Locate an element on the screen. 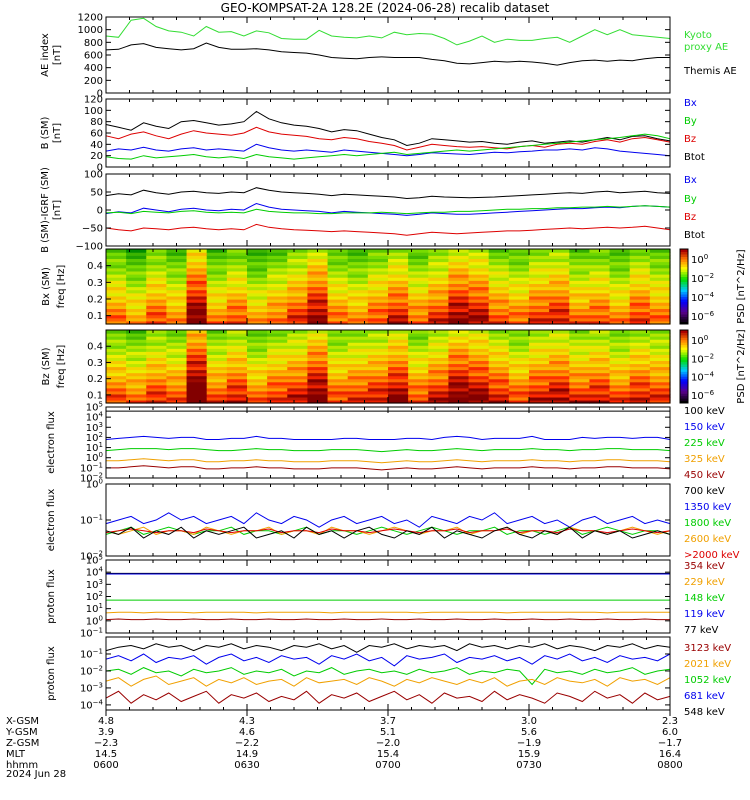  legend-entry: By is located at coordinates (690, 121).